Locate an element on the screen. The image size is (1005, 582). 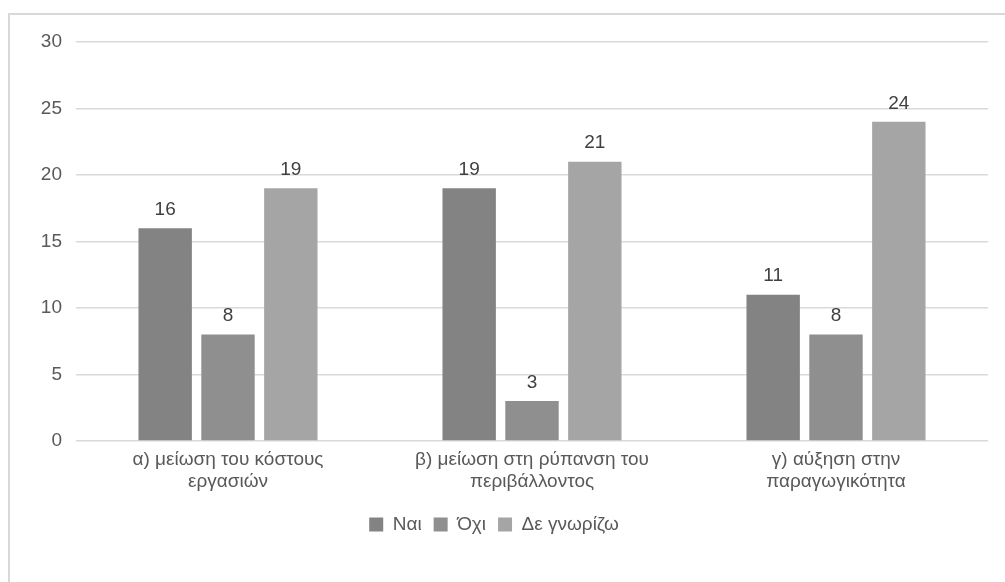
data-label: 3 is located at coordinates (532, 381).